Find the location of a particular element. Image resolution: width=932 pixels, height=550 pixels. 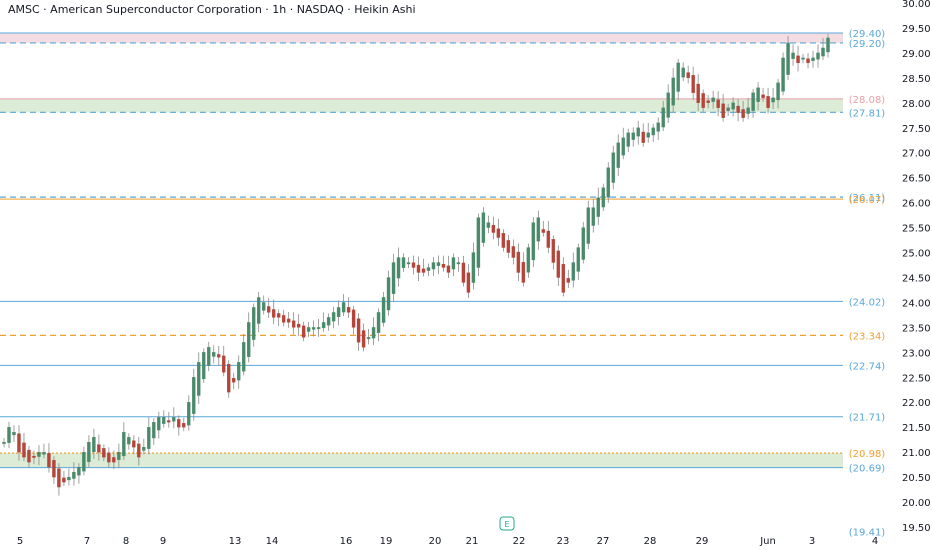

y-tick-label: 24.50 is located at coordinates (916, 278).